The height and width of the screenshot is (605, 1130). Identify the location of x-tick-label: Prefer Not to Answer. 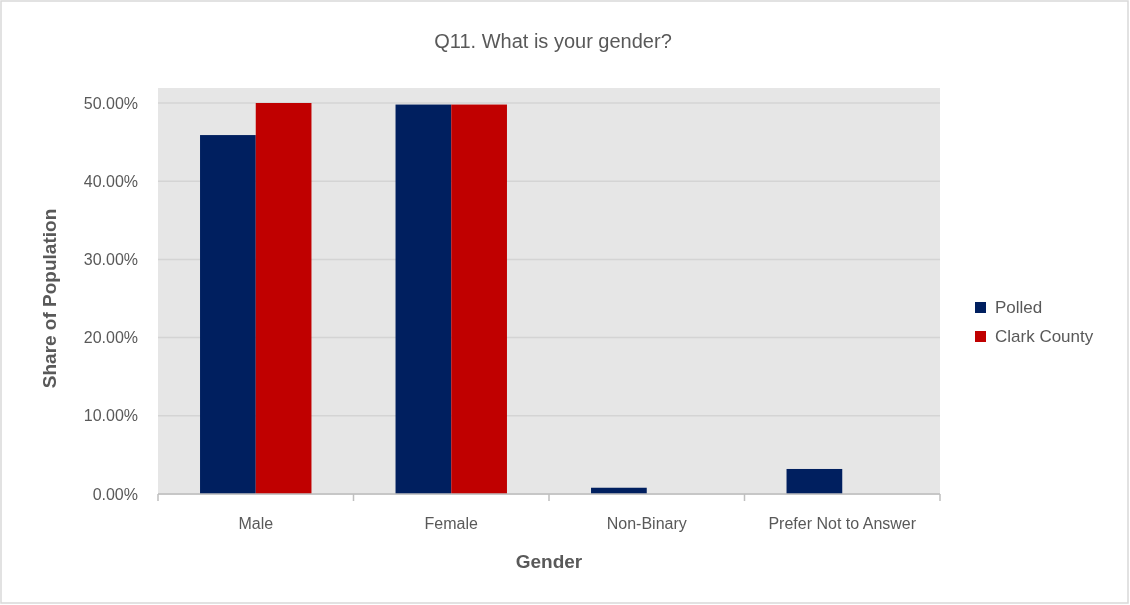
(842, 523).